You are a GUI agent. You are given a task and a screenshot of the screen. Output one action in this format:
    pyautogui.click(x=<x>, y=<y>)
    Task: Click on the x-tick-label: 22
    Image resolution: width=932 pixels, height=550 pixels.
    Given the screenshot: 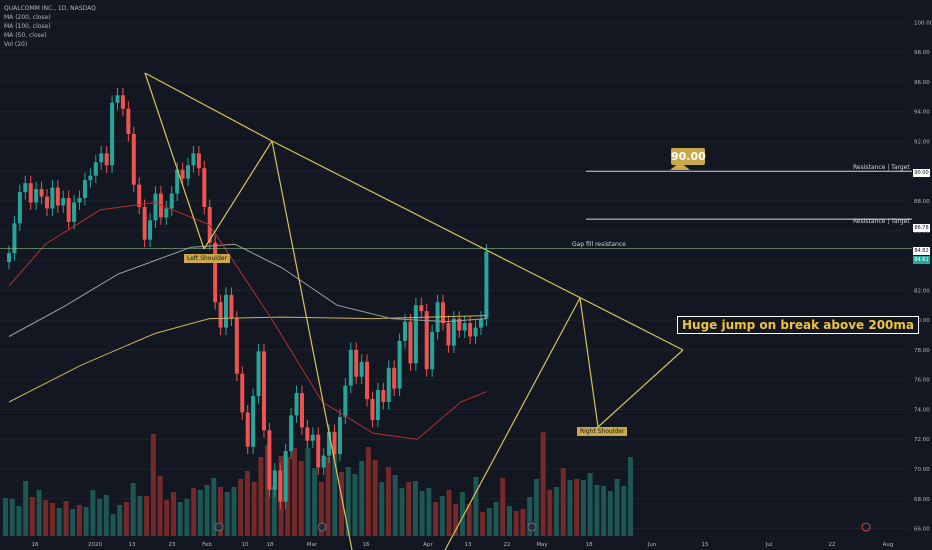 What is the action you would take?
    pyautogui.click(x=507, y=545)
    